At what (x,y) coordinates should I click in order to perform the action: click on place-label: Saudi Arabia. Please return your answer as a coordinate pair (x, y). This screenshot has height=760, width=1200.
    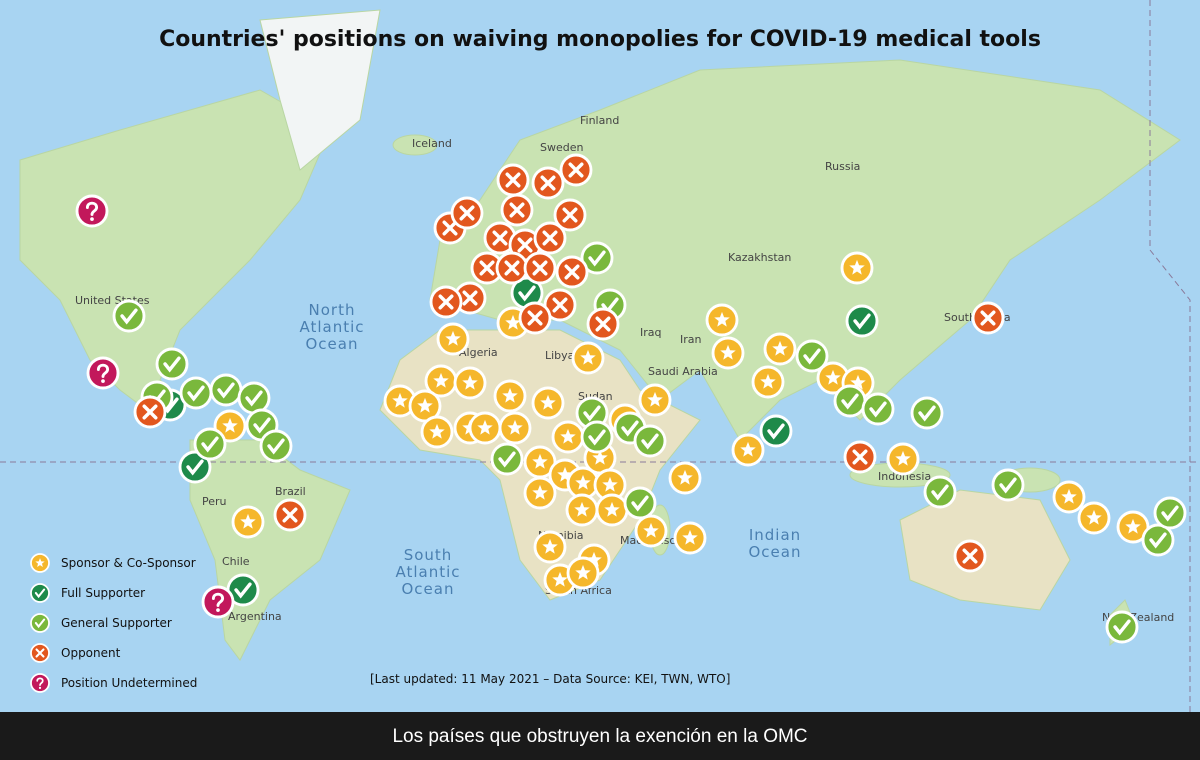
    Looking at the image, I should click on (683, 371).